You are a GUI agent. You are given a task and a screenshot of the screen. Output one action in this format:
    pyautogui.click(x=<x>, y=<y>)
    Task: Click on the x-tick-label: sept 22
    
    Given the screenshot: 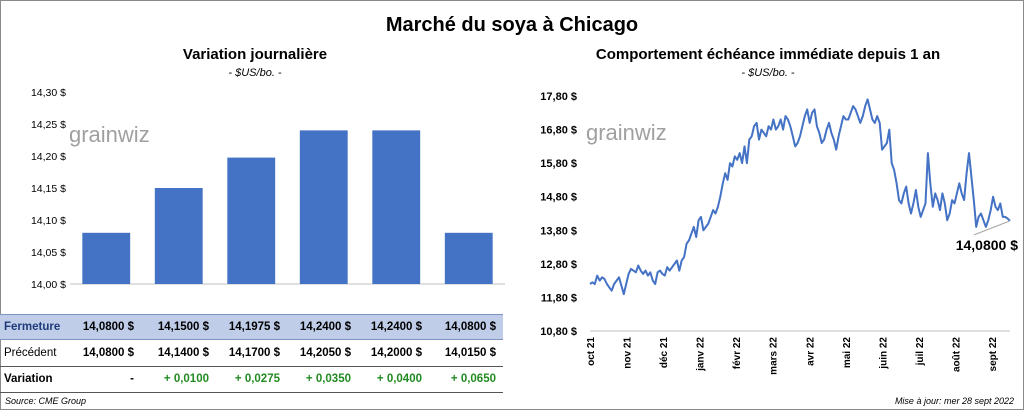 What is the action you would take?
    pyautogui.click(x=993, y=354)
    